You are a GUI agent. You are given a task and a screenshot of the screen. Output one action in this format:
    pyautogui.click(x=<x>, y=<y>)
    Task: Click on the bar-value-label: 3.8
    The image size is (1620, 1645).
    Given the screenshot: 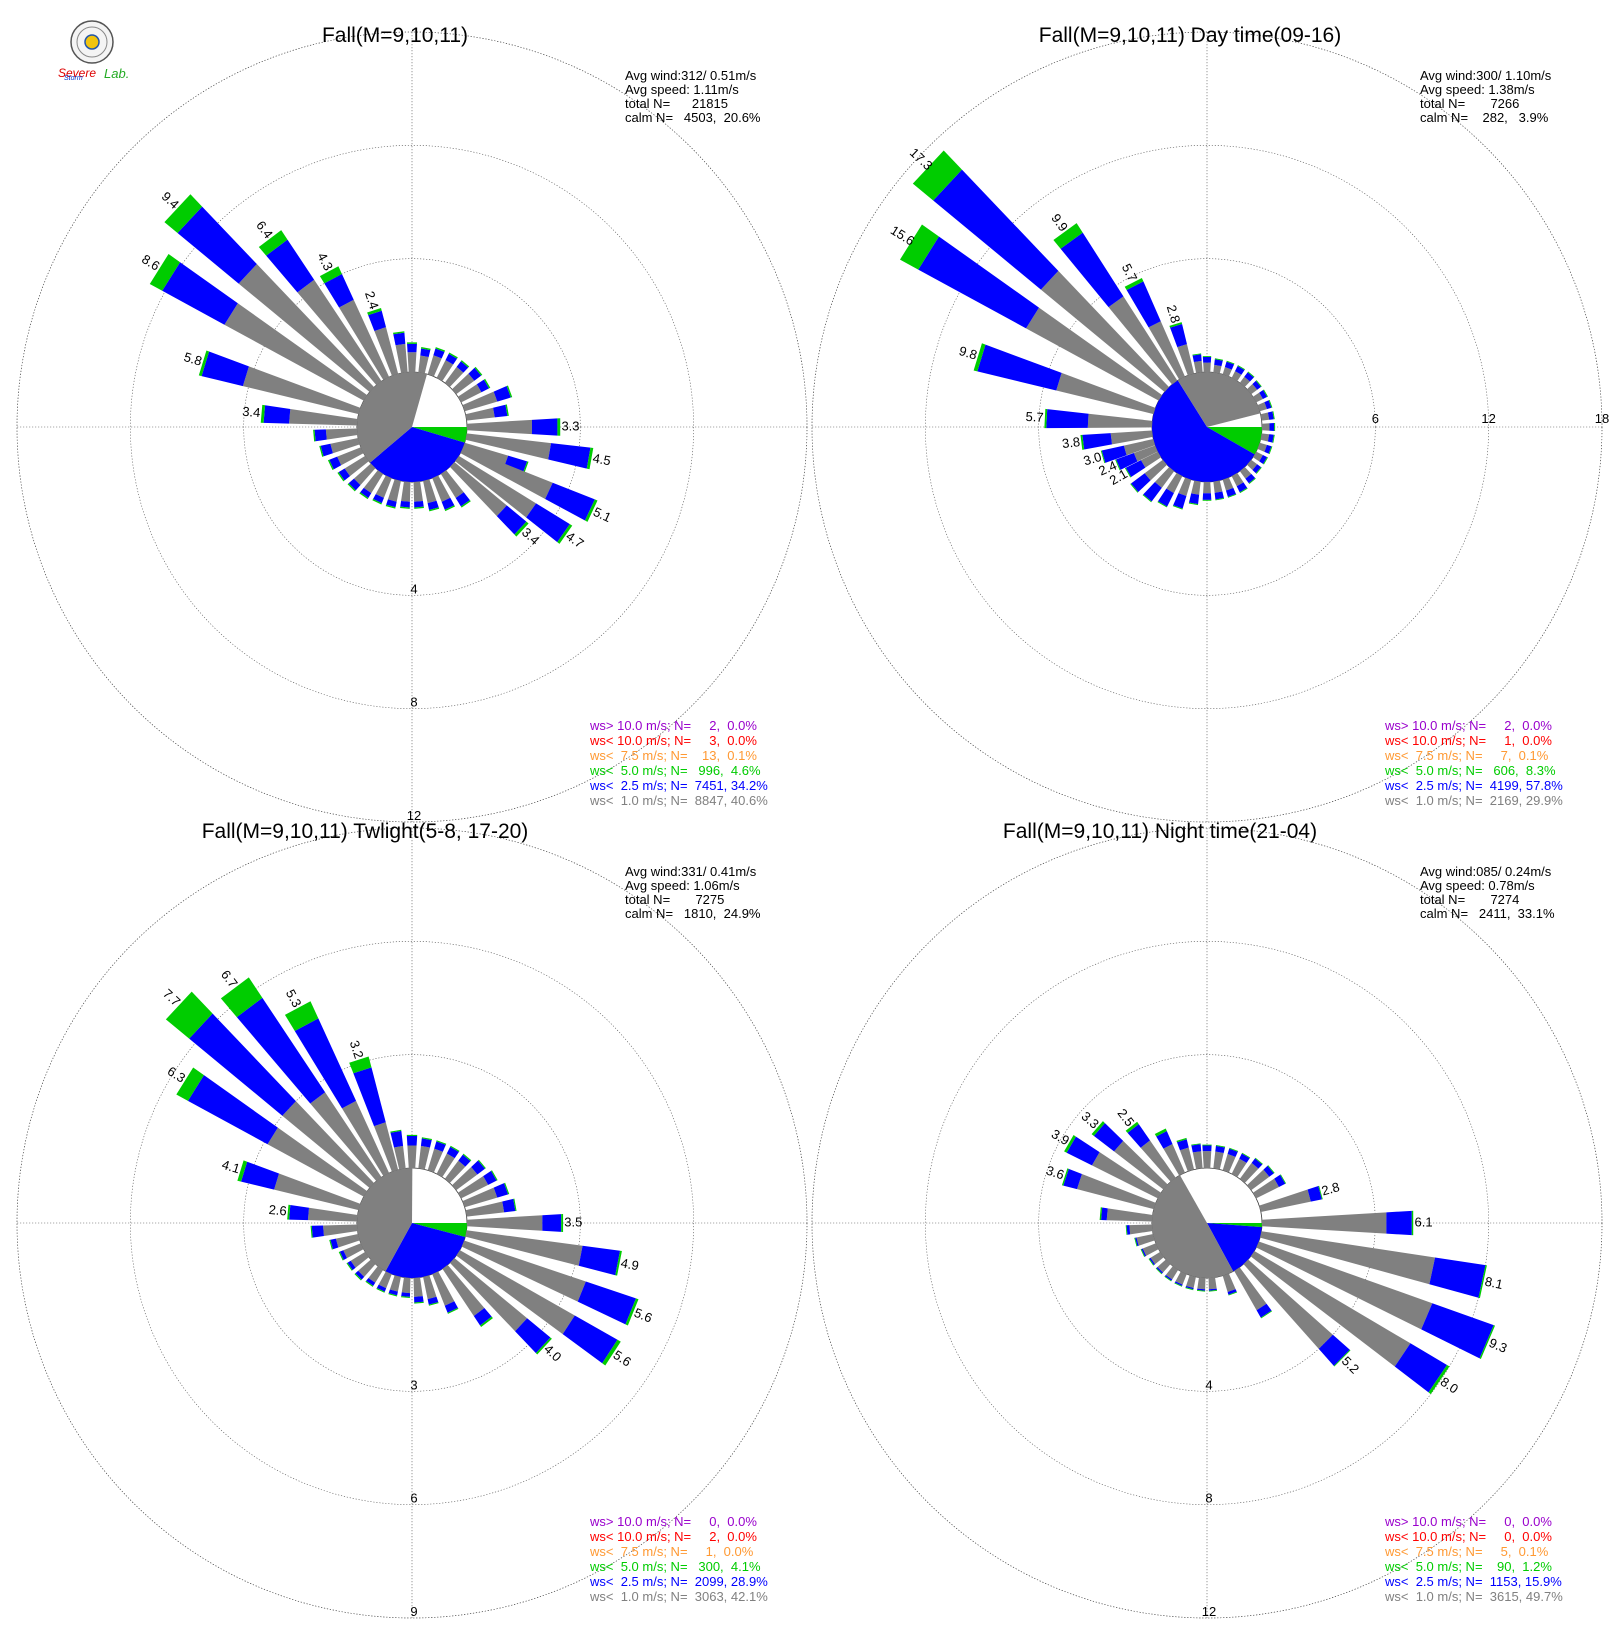 What is the action you would take?
    pyautogui.click(x=1071, y=442)
    